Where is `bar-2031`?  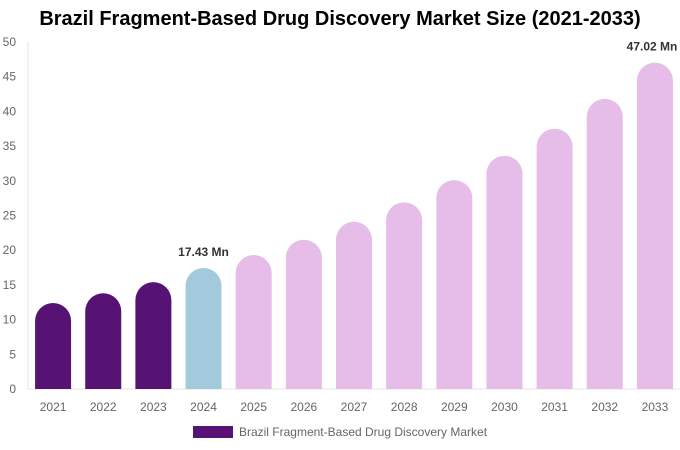
bar-2031 is located at coordinates (554, 258).